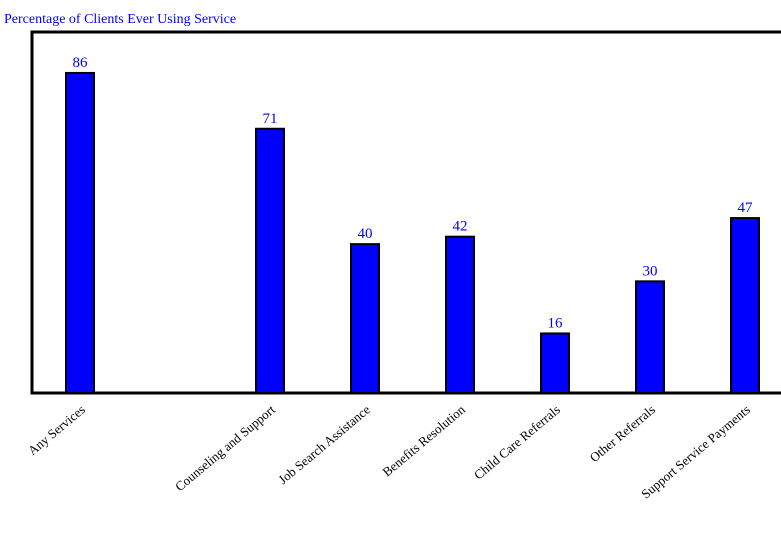  I want to click on category-label-6: Other Referrals, so click(622, 433).